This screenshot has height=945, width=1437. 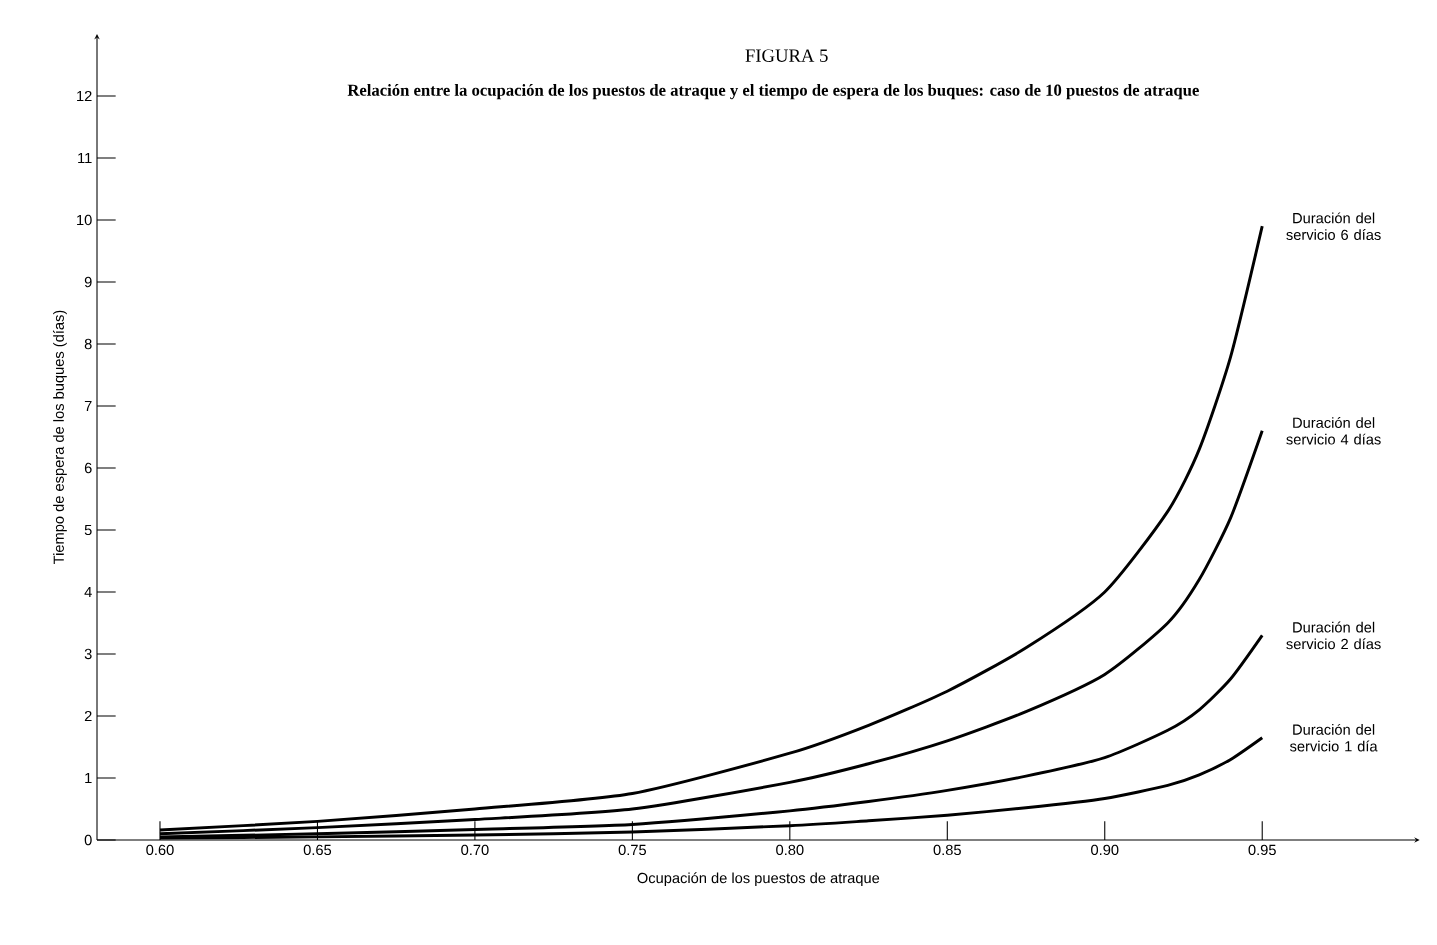 What do you see at coordinates (88, 716) in the screenshot?
I see `y-tick-label: 2` at bounding box center [88, 716].